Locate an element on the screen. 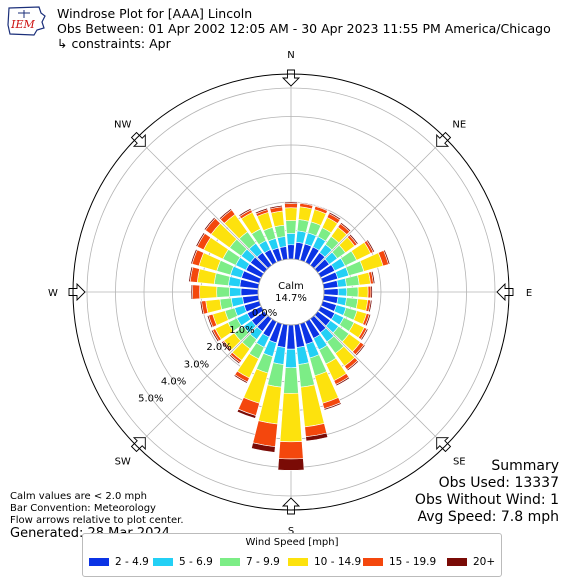 This screenshot has height=581, width=577. legend-label: 2 - 4.9 is located at coordinates (132, 562).